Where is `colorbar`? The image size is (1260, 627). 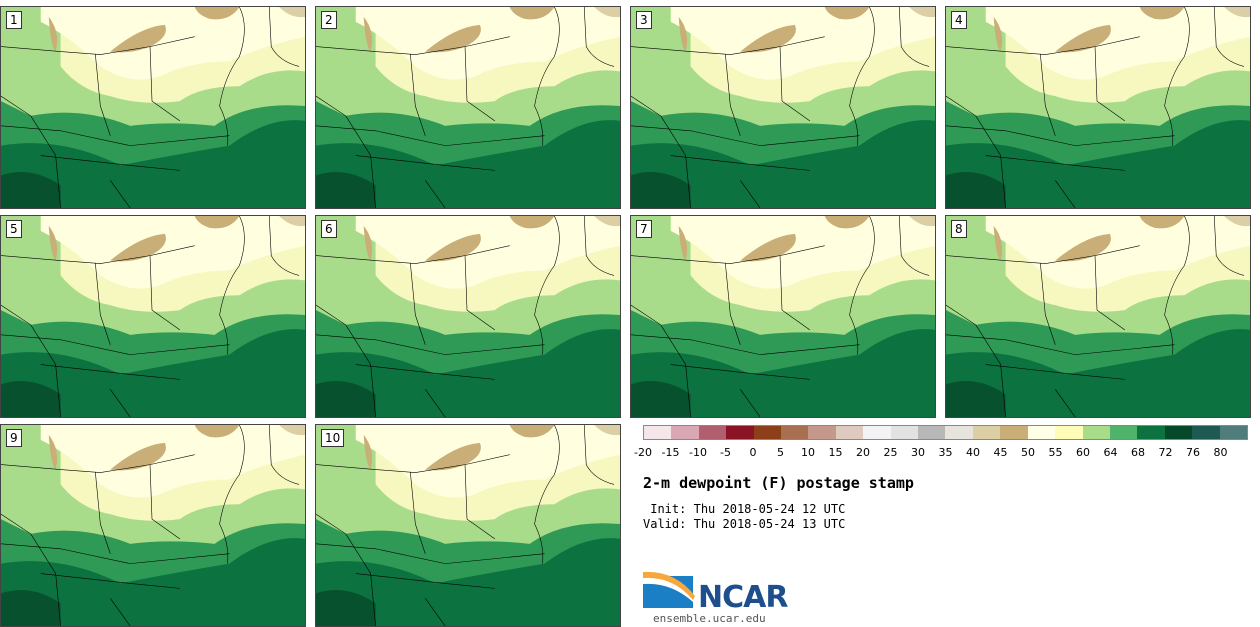 colorbar is located at coordinates (945, 432).